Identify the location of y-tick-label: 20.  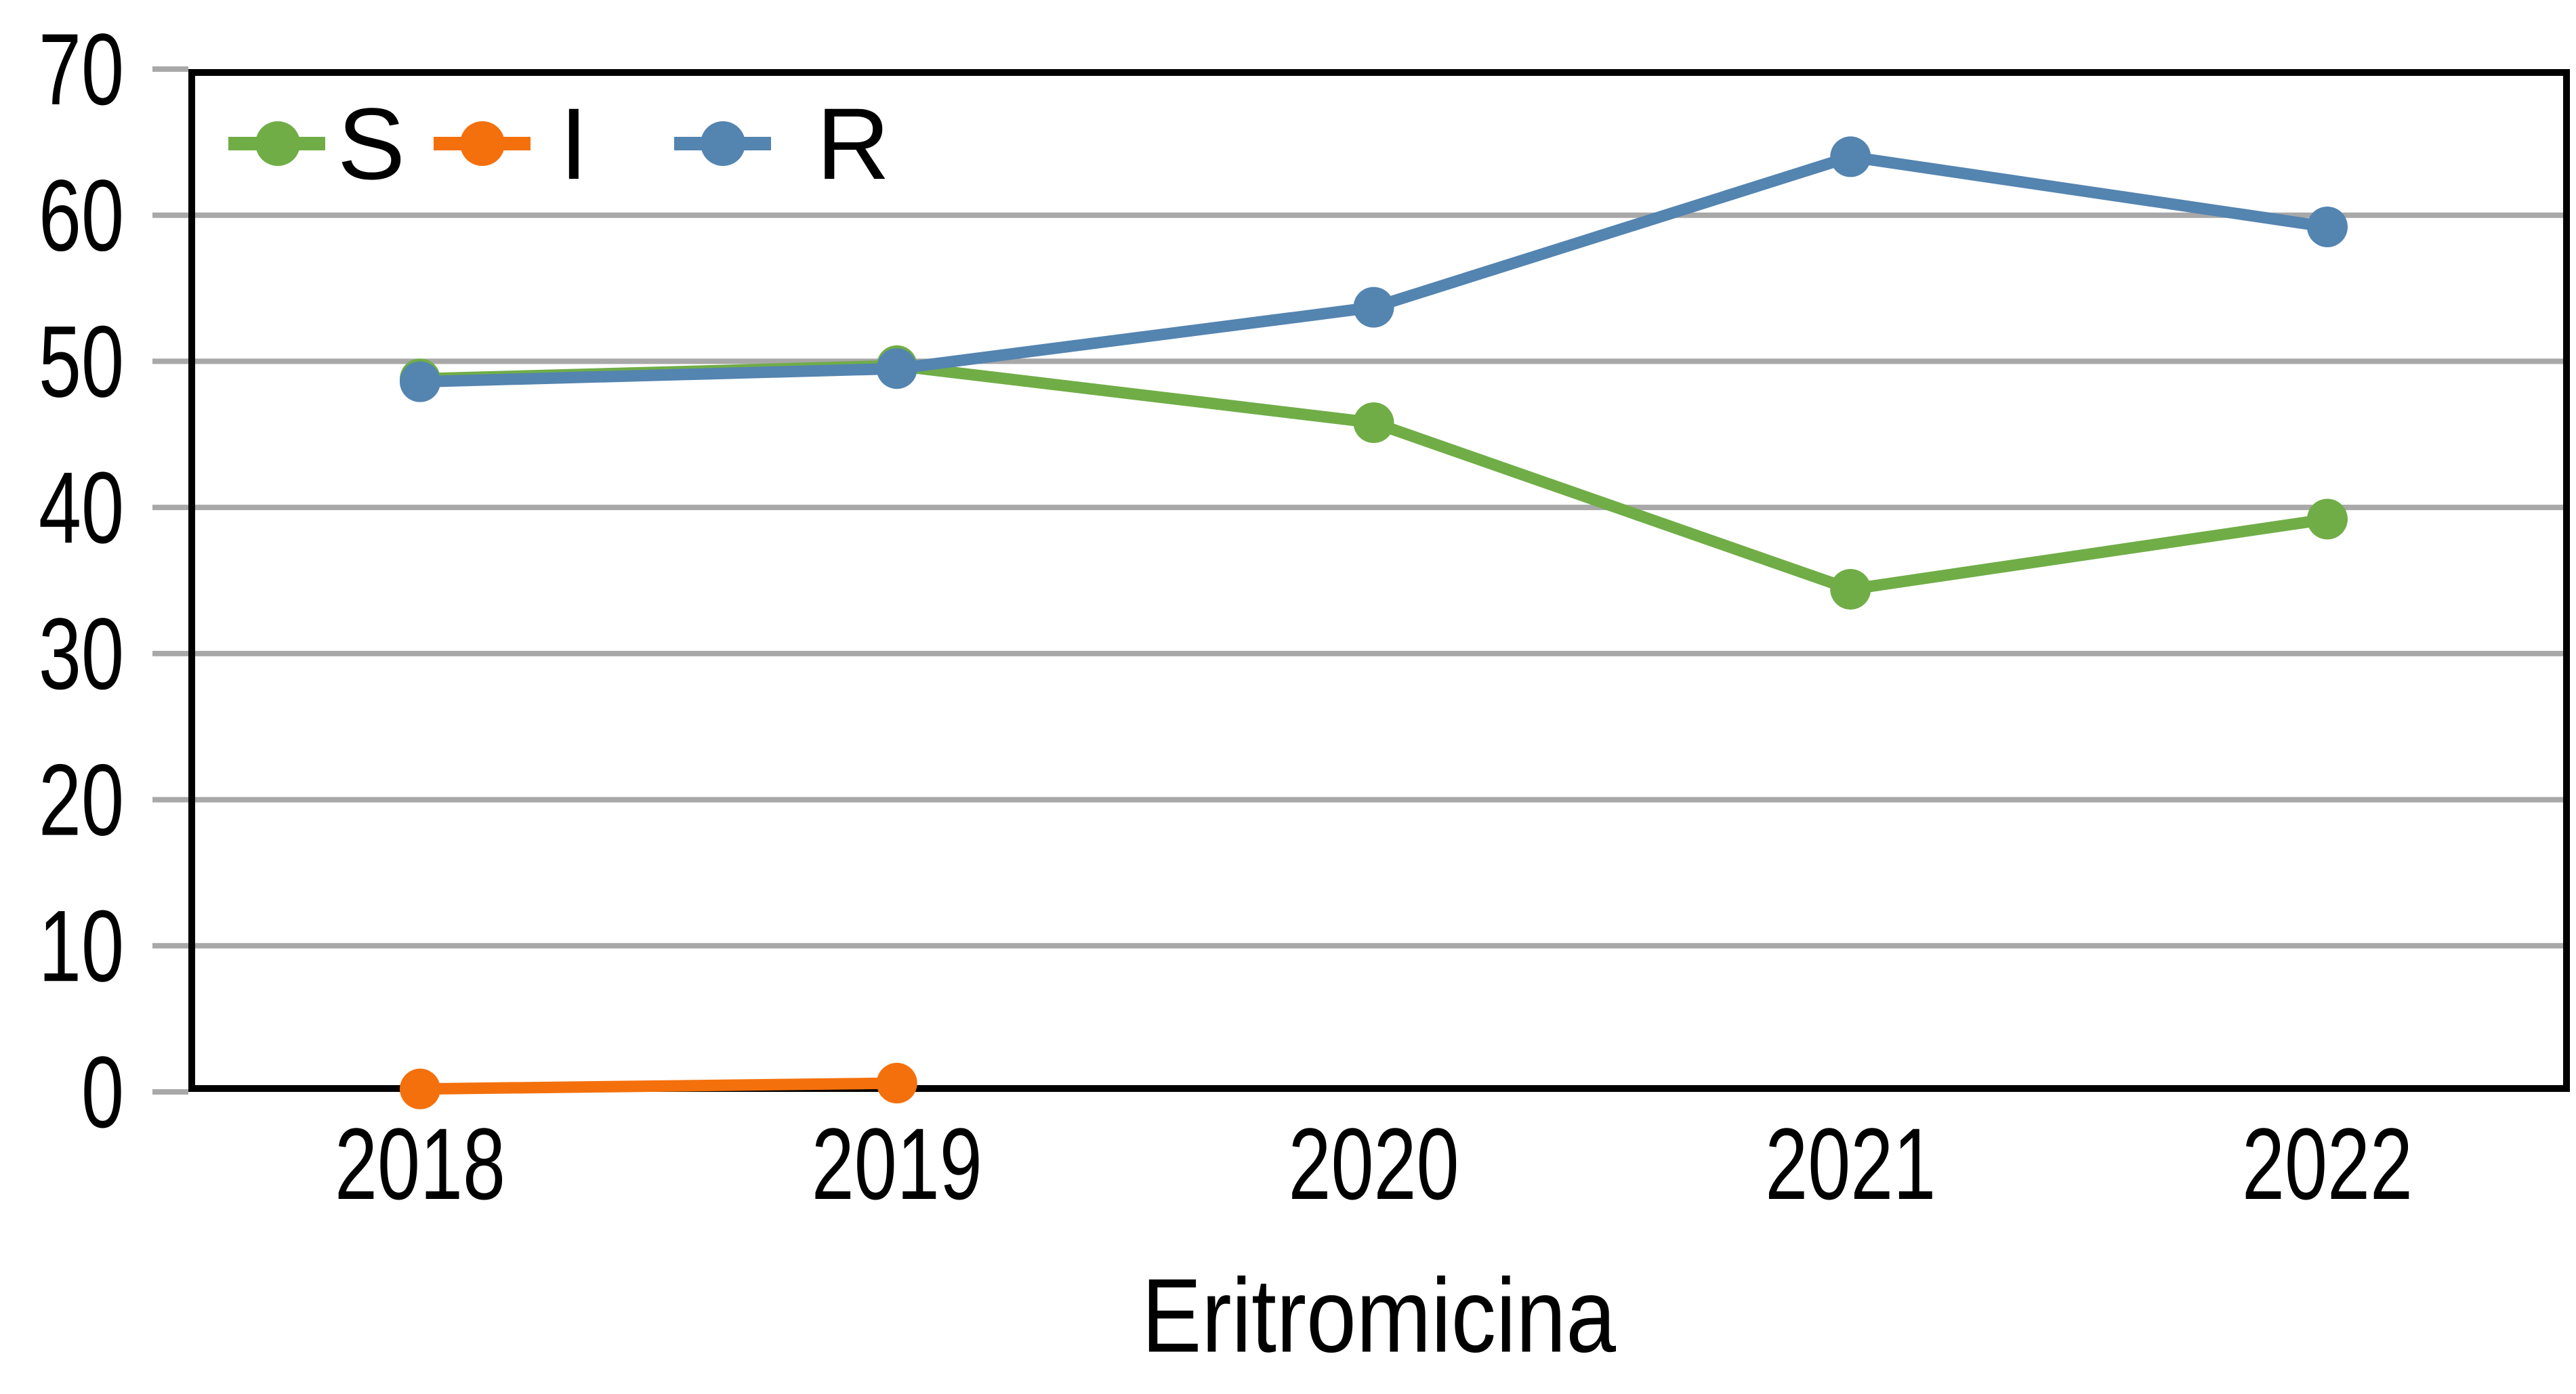
(81, 800).